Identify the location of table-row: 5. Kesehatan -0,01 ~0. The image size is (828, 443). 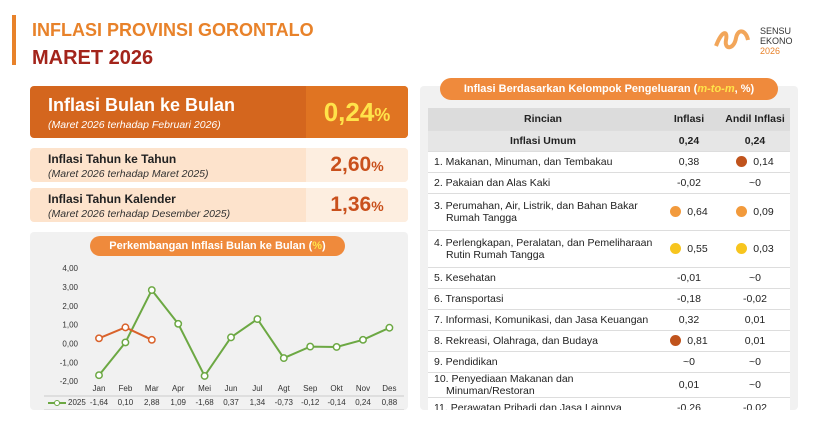
(609, 278).